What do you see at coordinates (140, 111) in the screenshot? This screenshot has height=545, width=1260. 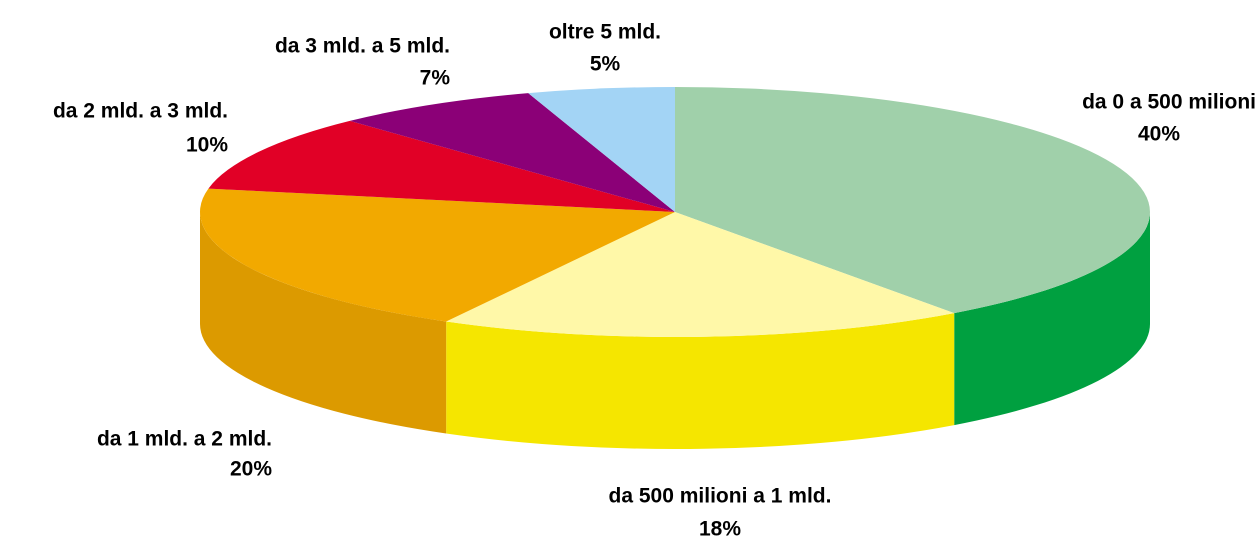 I see `slice-label: da 2 mld. a 3 mld.` at bounding box center [140, 111].